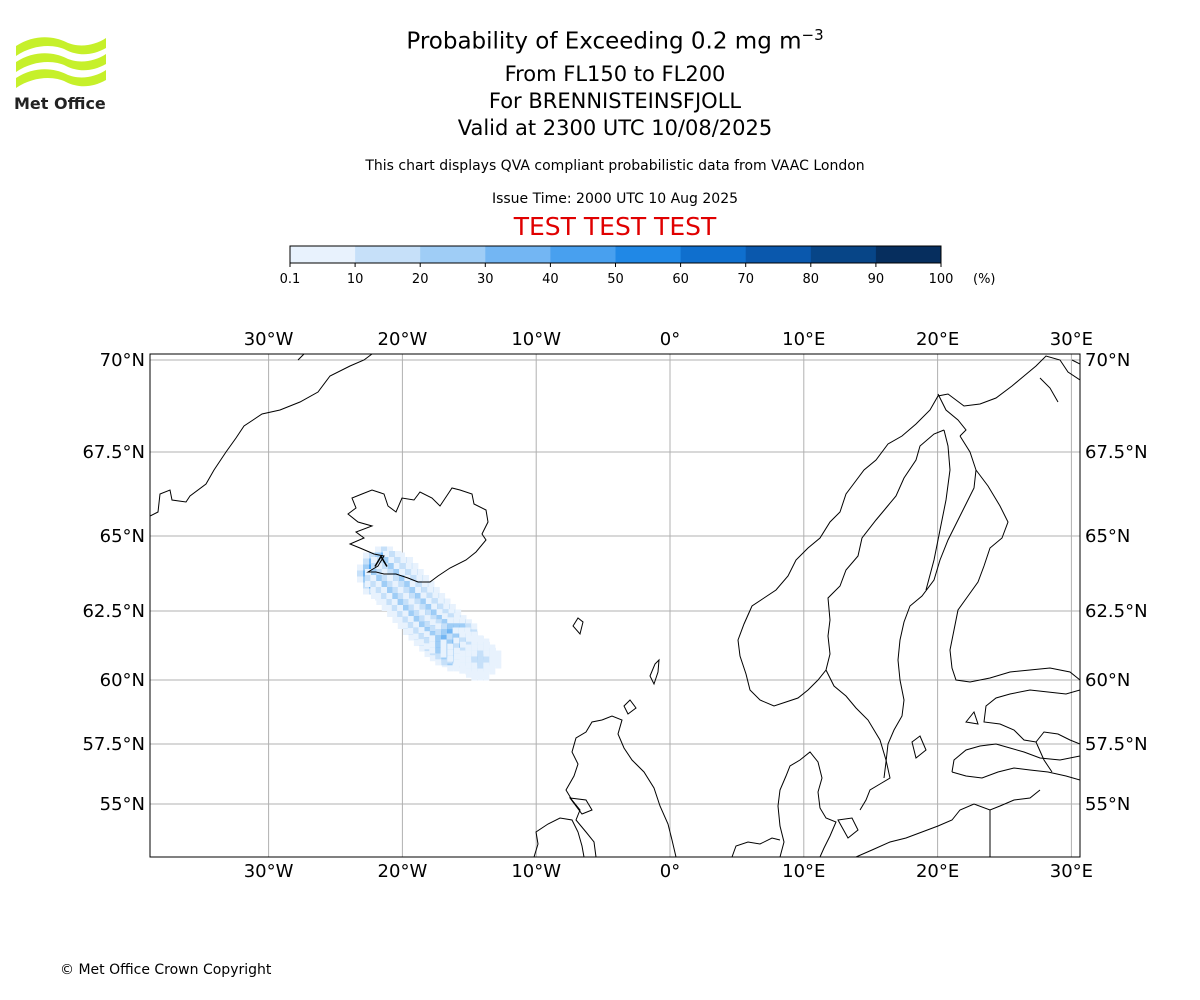  I want to click on lat-label-left: 70°N, so click(122, 360).